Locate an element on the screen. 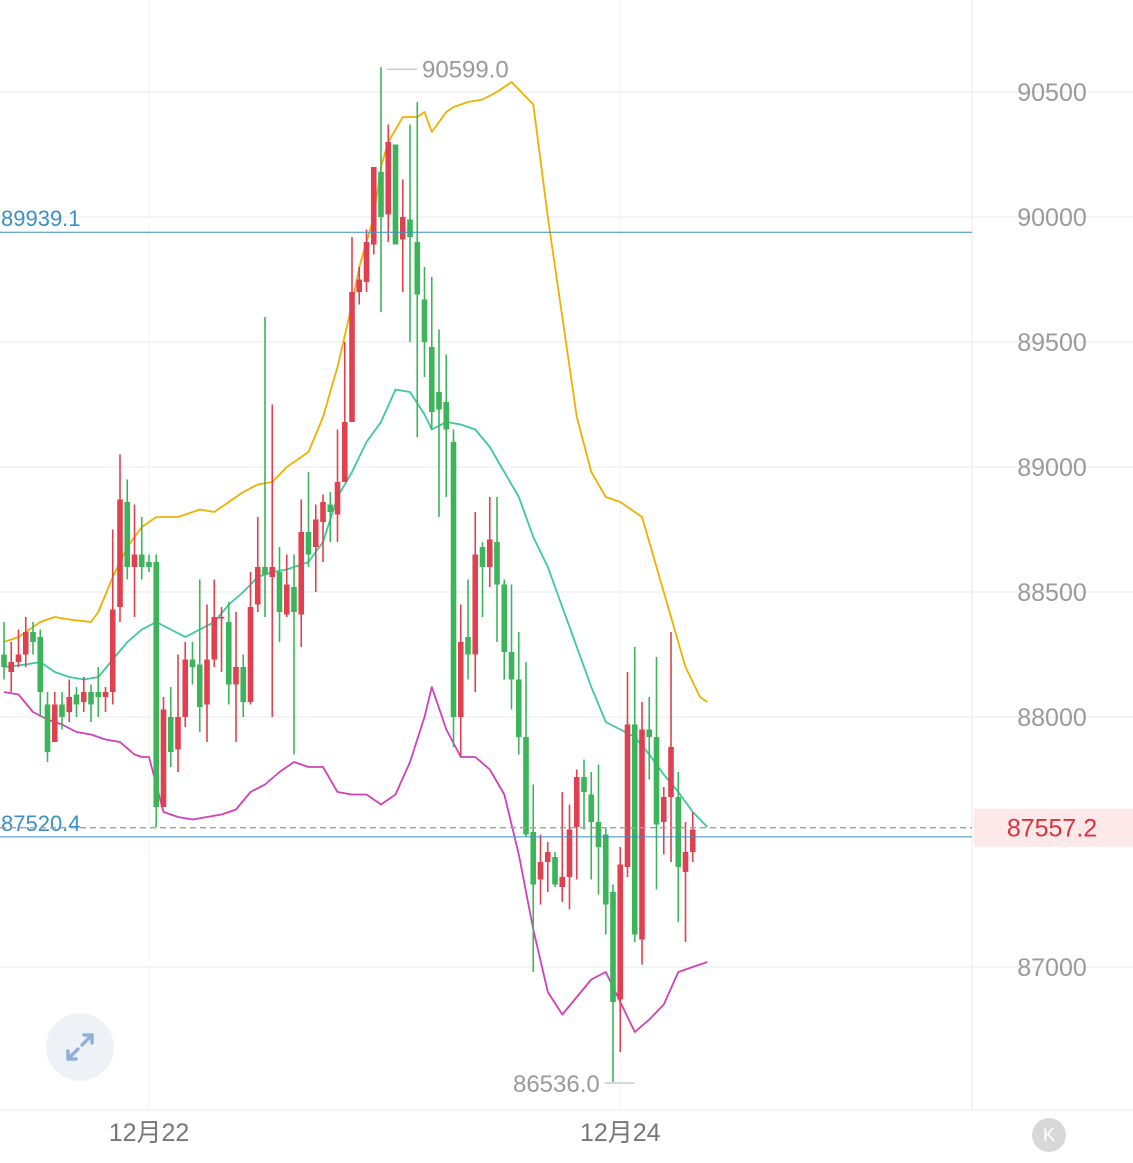  expand-button is located at coordinates (80, 1047).